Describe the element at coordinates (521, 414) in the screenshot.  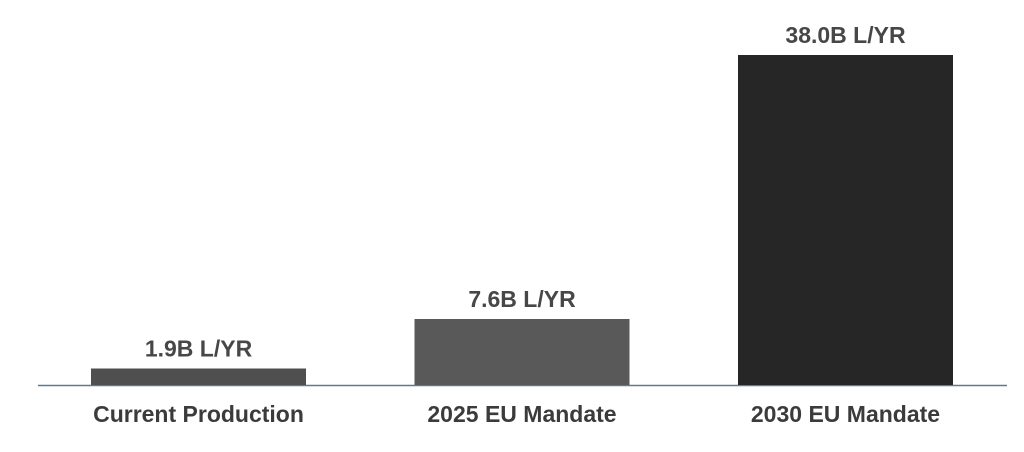
I see `category-label: 2025 EU Mandate` at that location.